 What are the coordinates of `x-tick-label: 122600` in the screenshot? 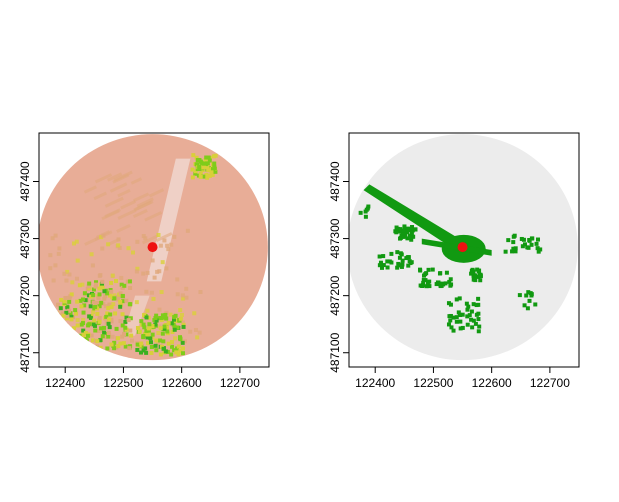 It's located at (492, 383).